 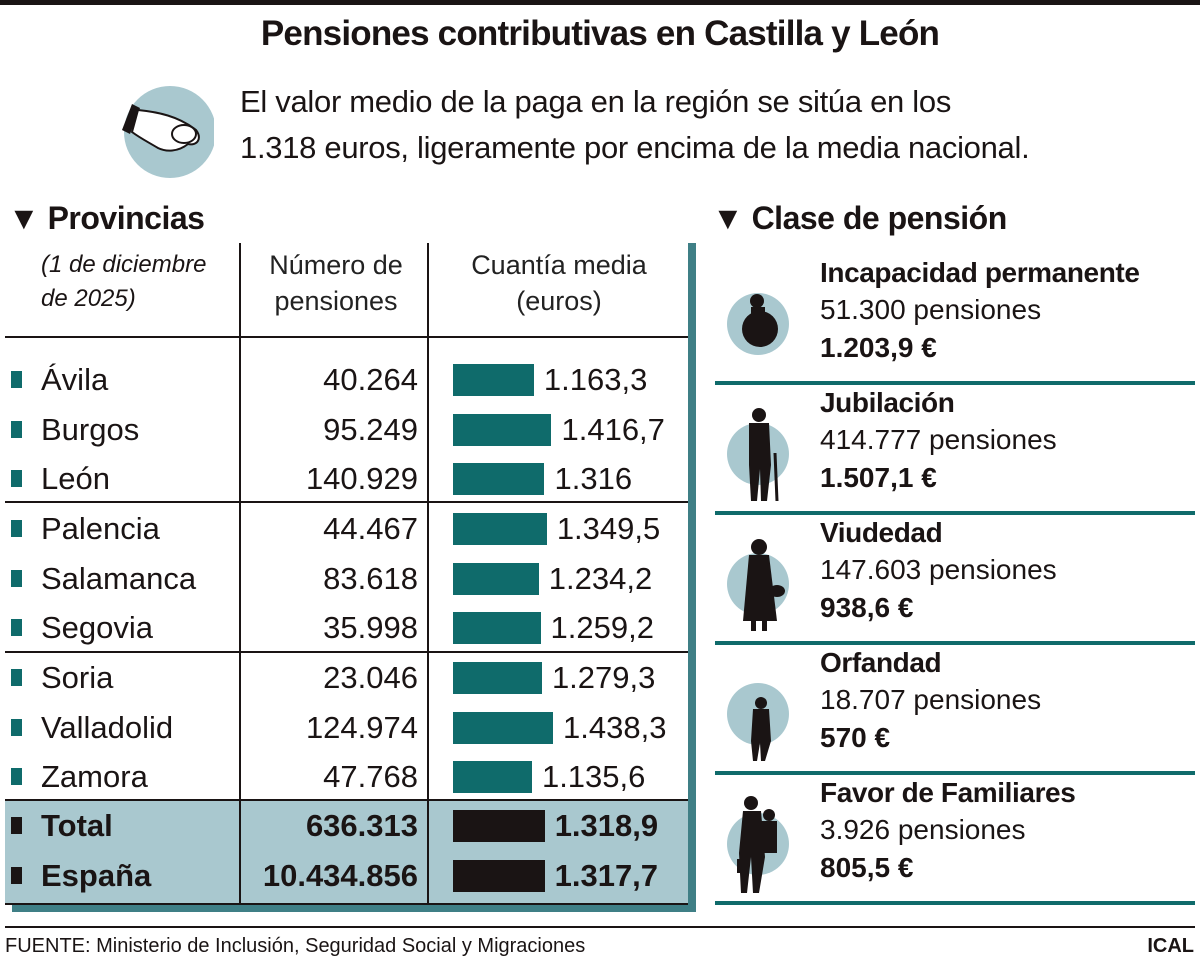 What do you see at coordinates (980, 272) in the screenshot?
I see `class-title: Incapacidad permanente` at bounding box center [980, 272].